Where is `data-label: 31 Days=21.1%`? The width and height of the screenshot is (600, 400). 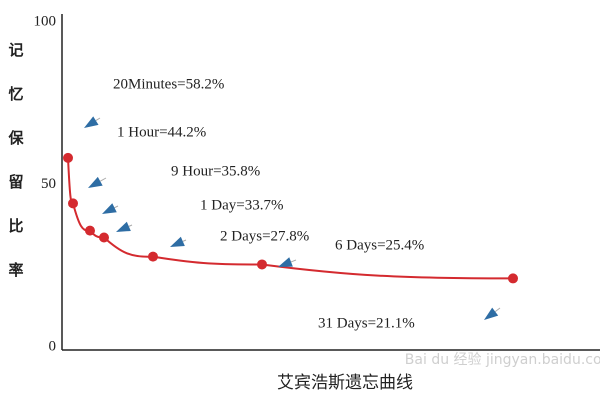 data-label: 31 Days=21.1% is located at coordinates (366, 323).